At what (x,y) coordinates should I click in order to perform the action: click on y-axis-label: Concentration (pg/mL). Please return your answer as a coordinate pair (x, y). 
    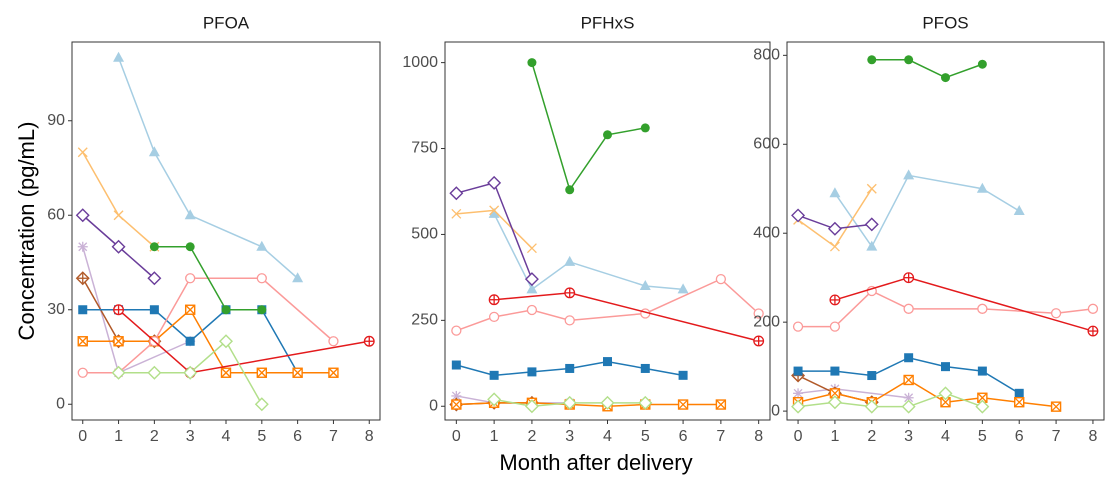
    Looking at the image, I should click on (26, 231).